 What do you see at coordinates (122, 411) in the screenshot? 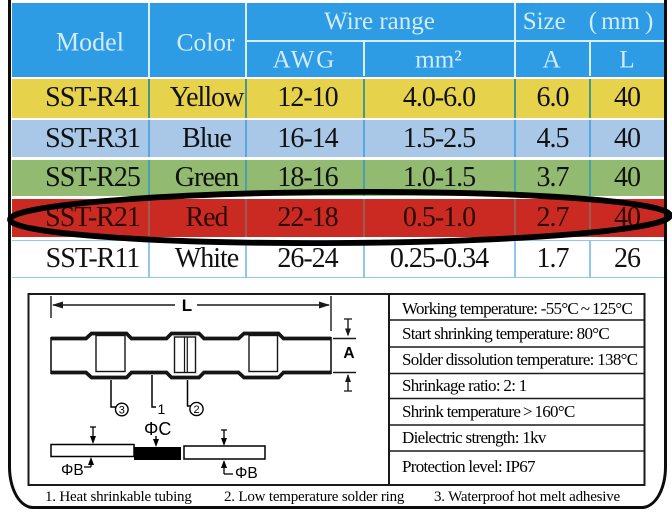
I see `svg-text: 3` at bounding box center [122, 411].